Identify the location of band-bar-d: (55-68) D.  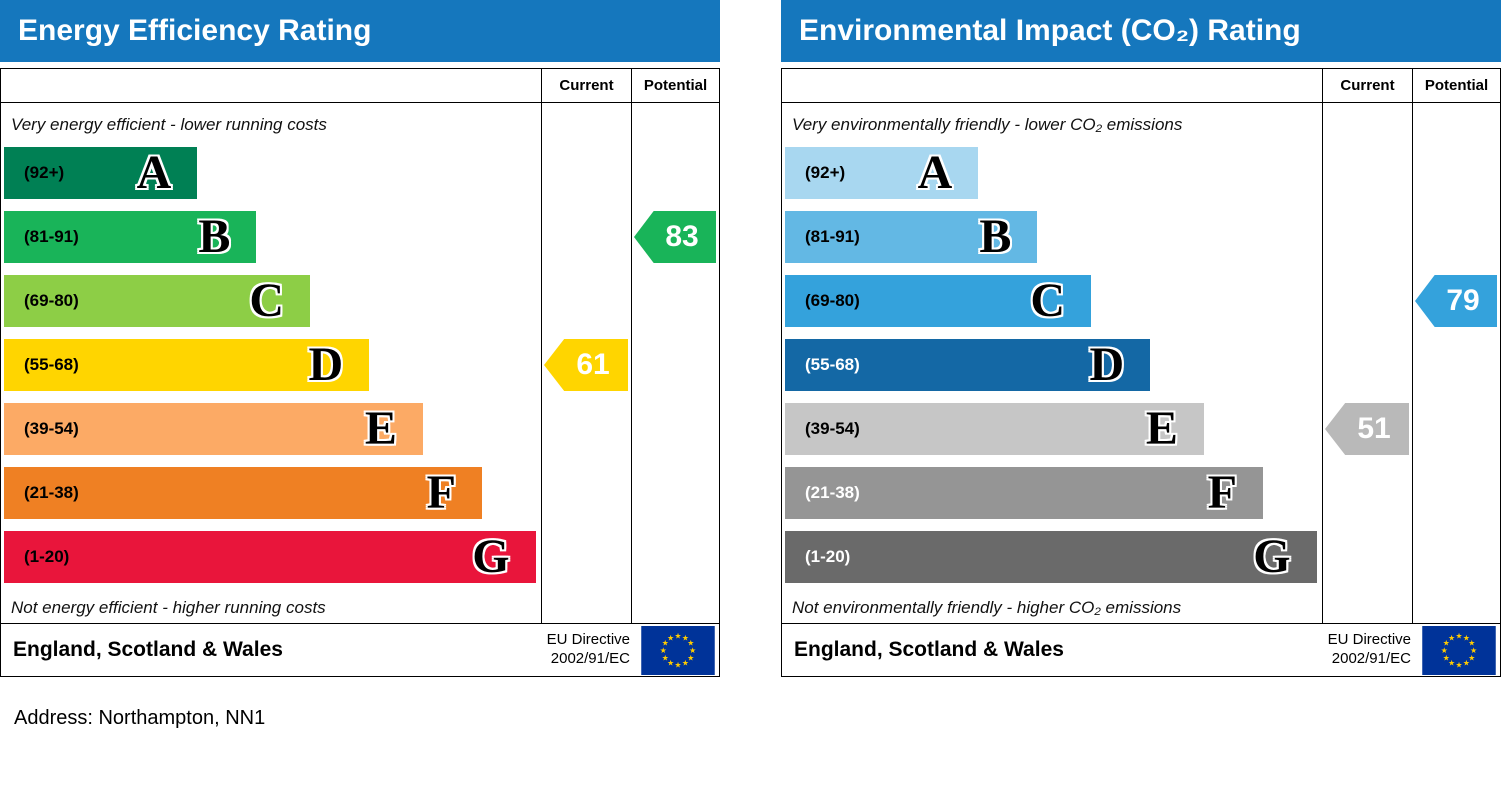
(187, 364).